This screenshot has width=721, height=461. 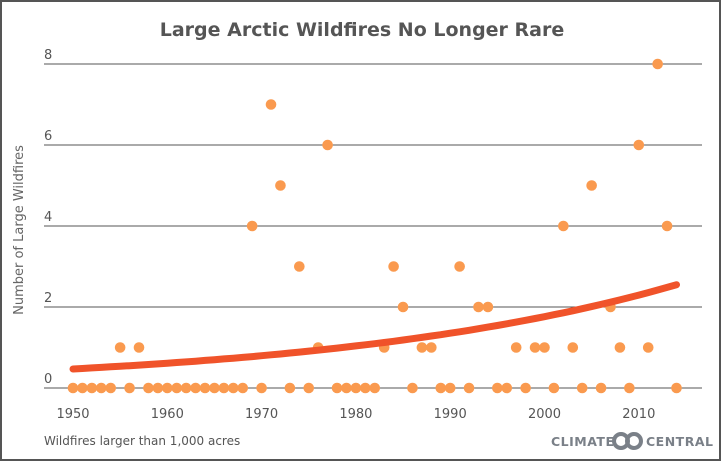 I want to click on climate-central-logo: CLIMATE CENTRAL, so click(x=632, y=441).